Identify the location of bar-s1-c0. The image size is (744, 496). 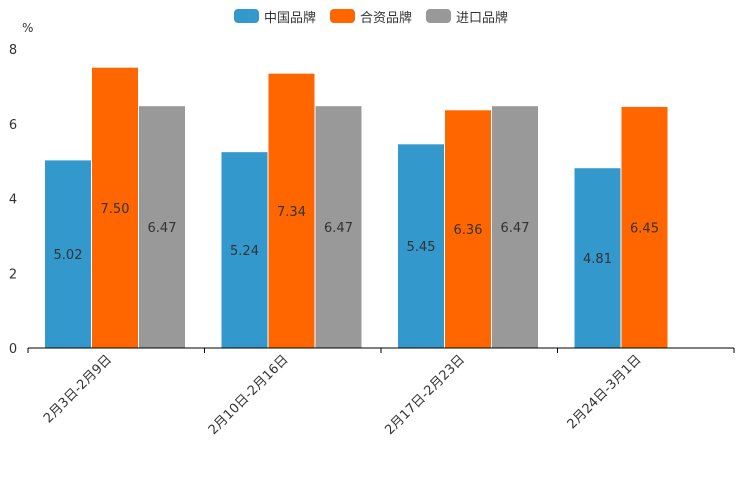
(115, 207).